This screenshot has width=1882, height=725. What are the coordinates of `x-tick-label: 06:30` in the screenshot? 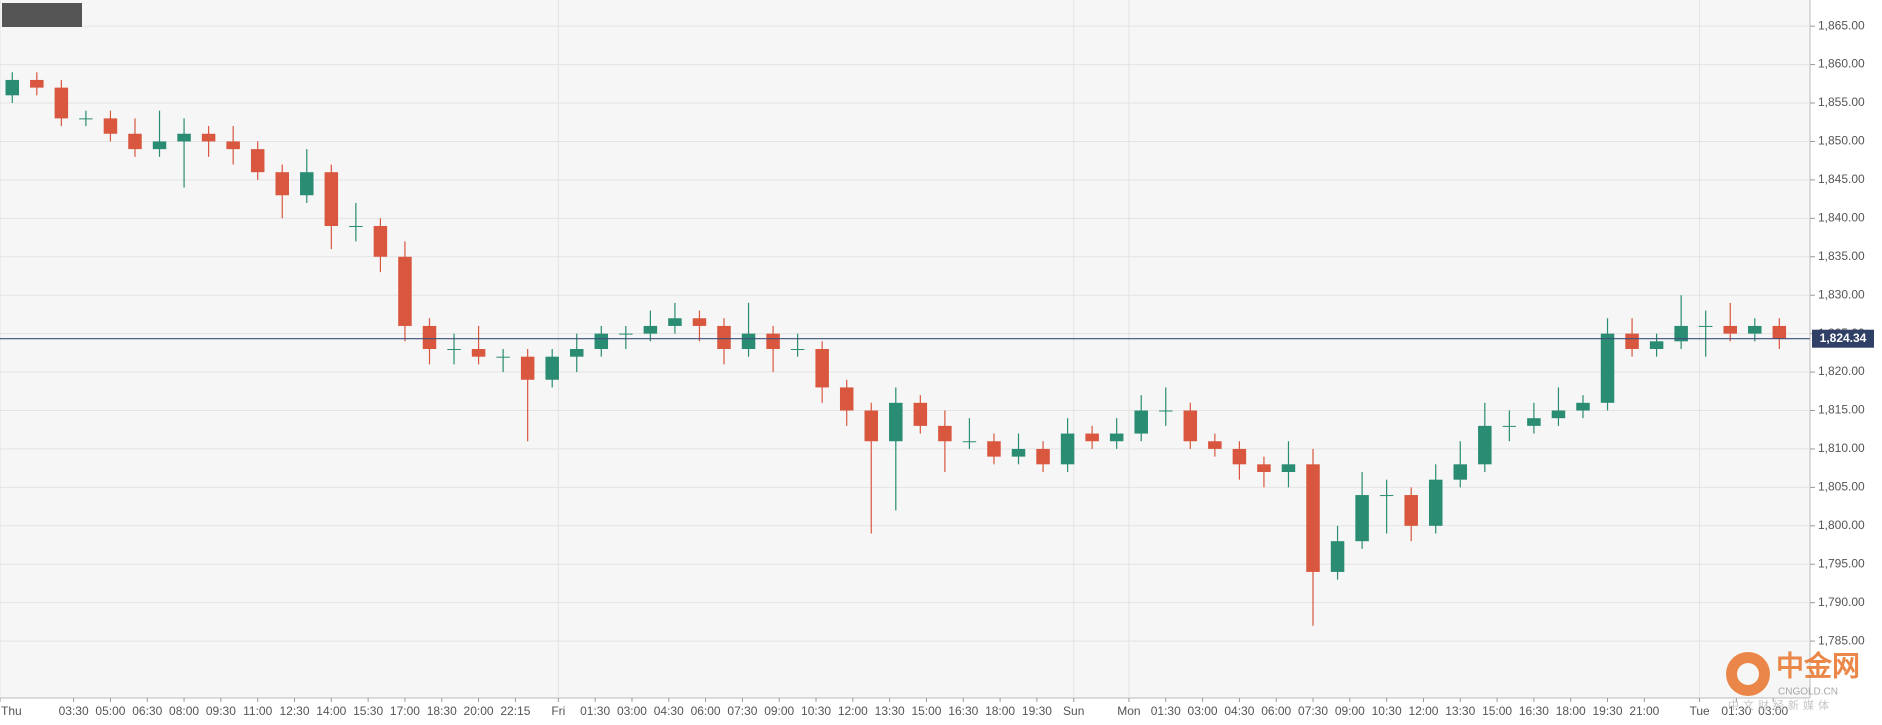 It's located at (147, 711).